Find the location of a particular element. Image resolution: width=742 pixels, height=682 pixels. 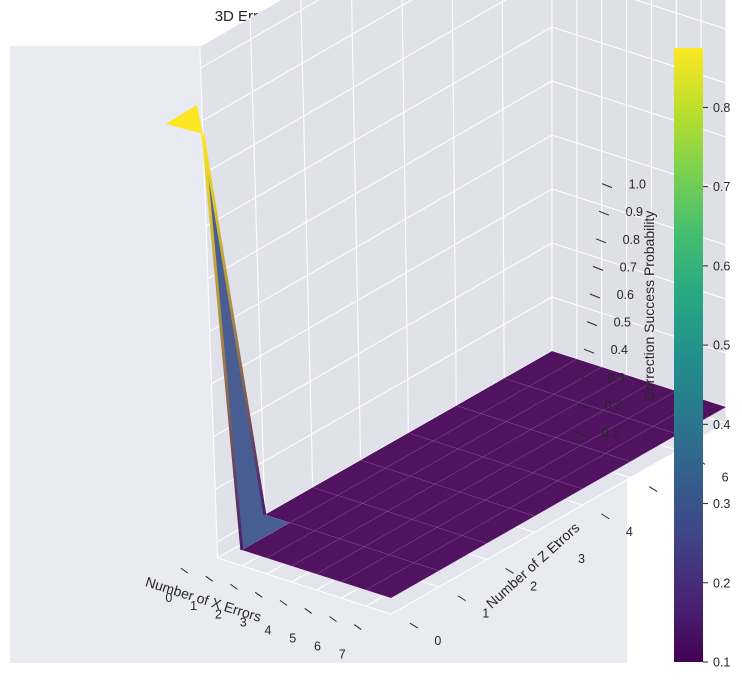

colorbar-tick-label: 0.3 is located at coordinates (721, 504).